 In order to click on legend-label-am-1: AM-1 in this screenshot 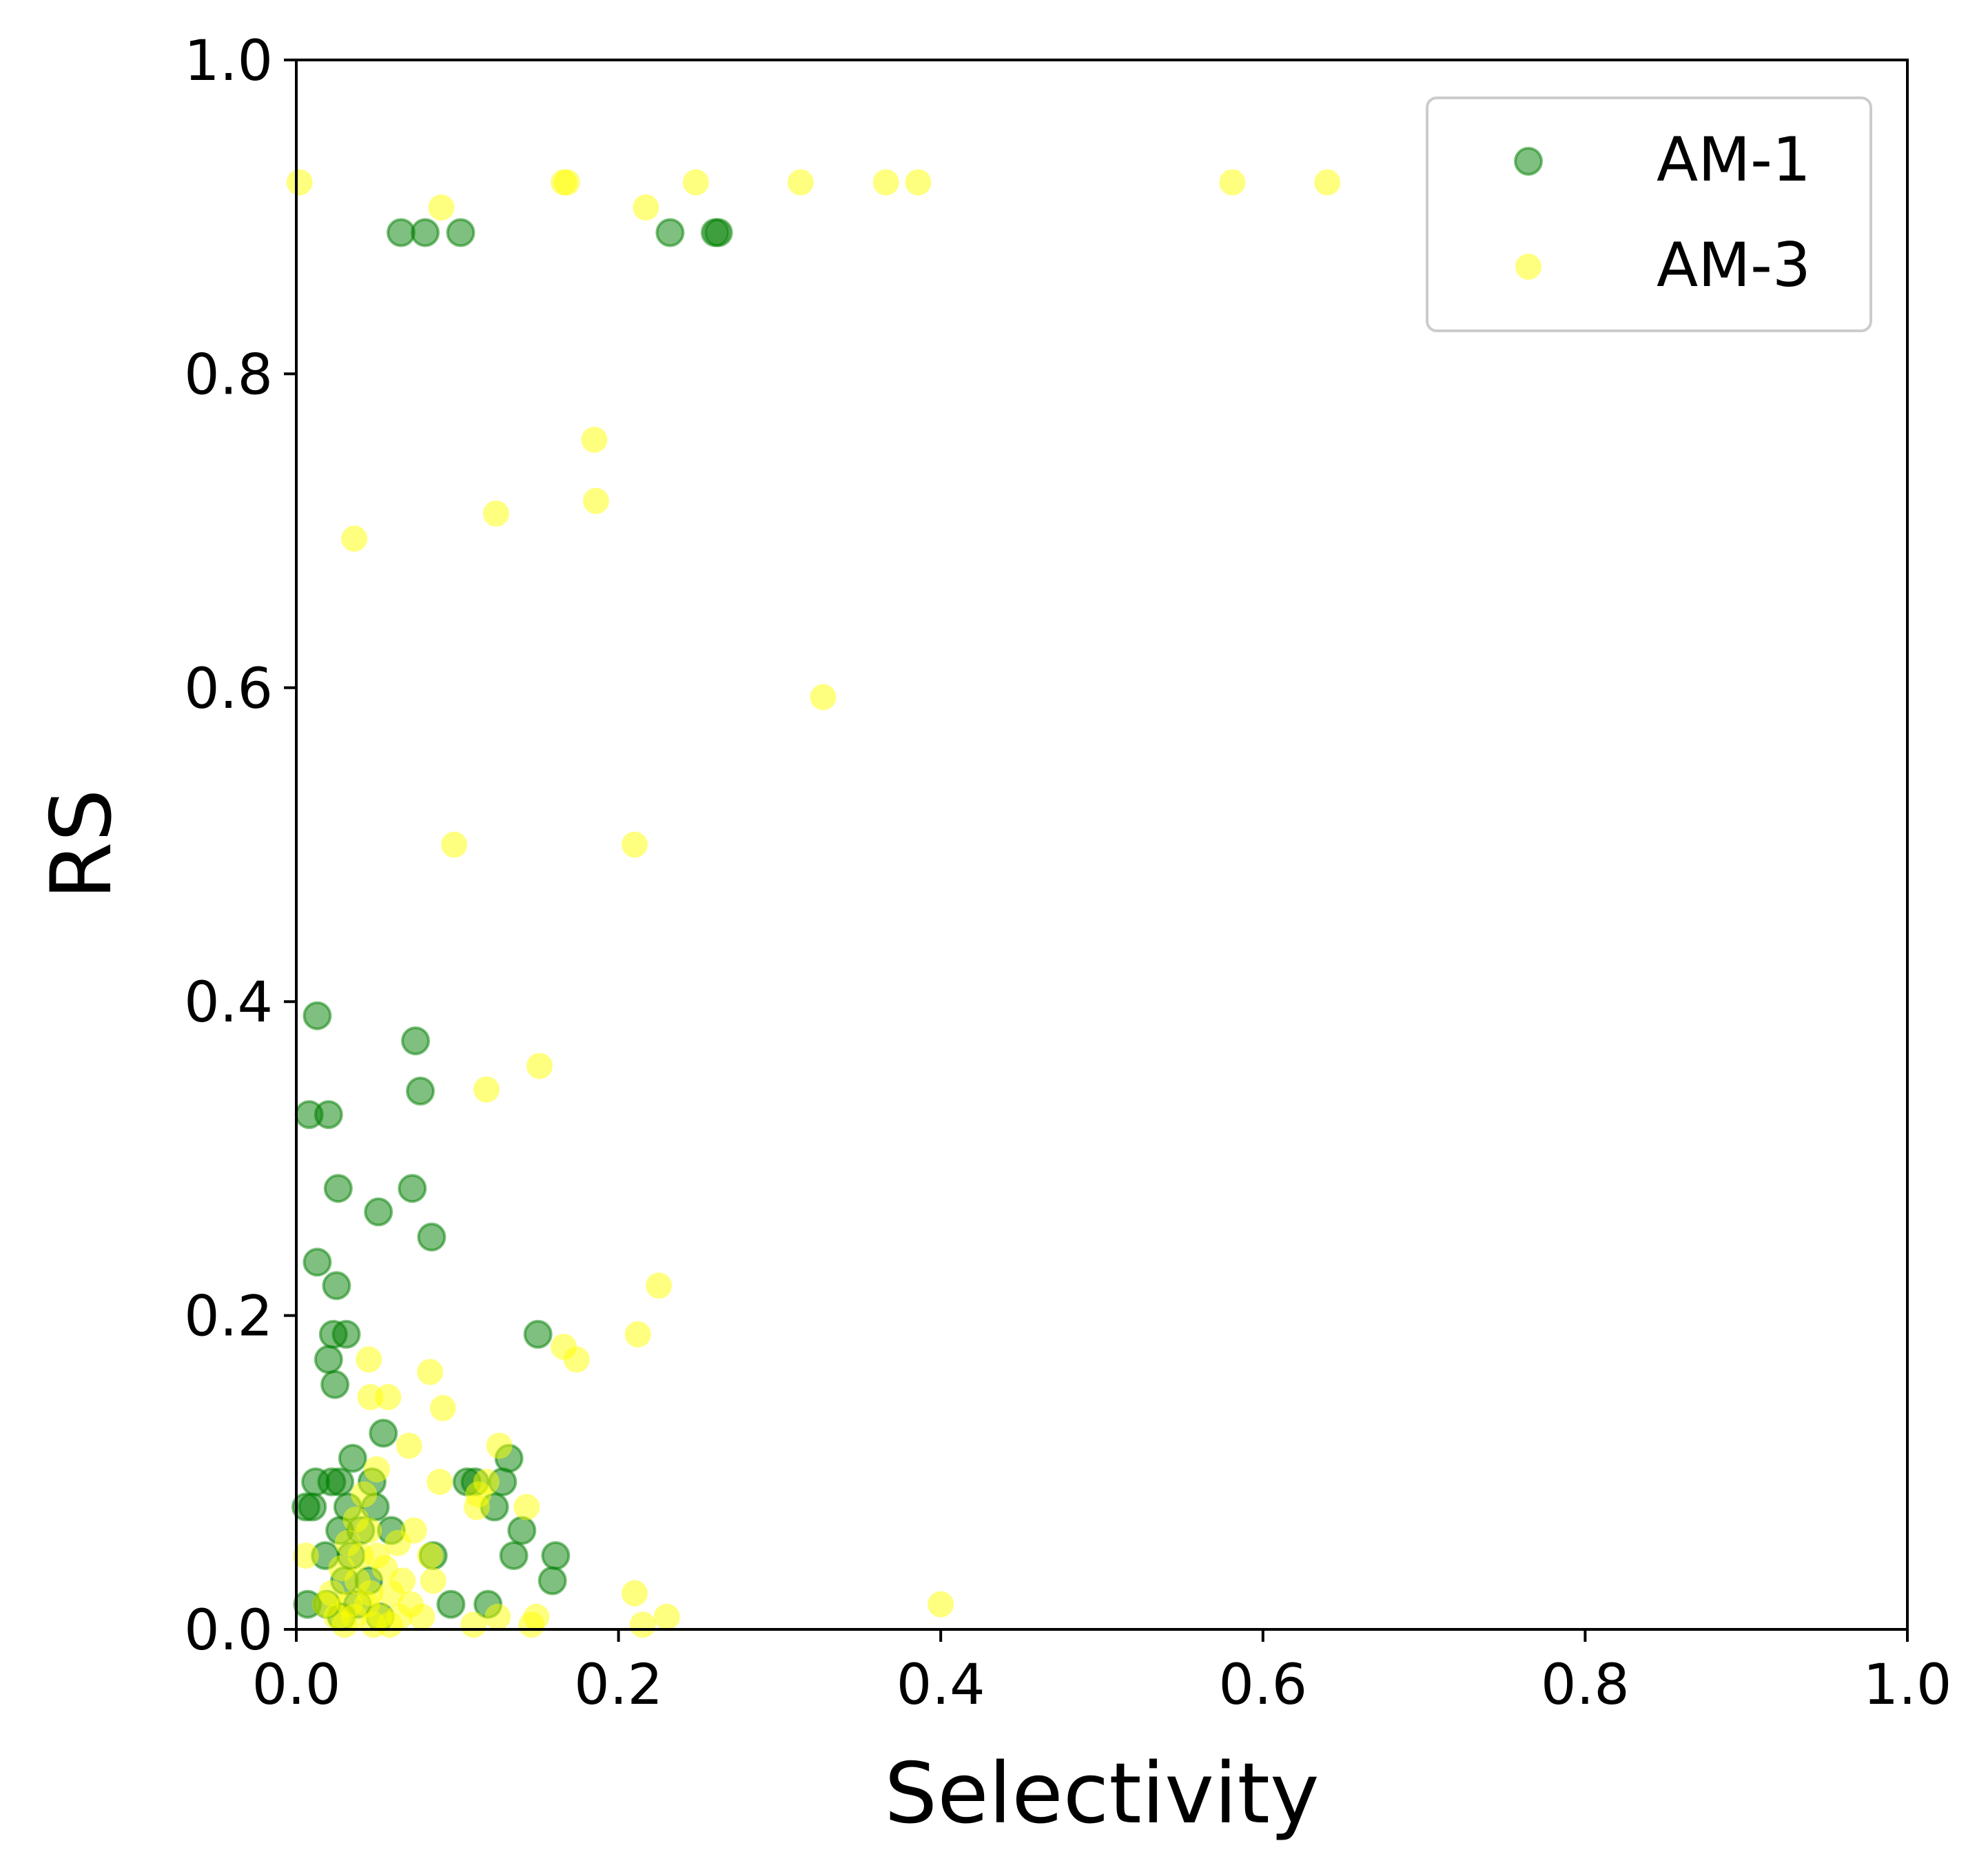, I will do `click(1734, 159)`.